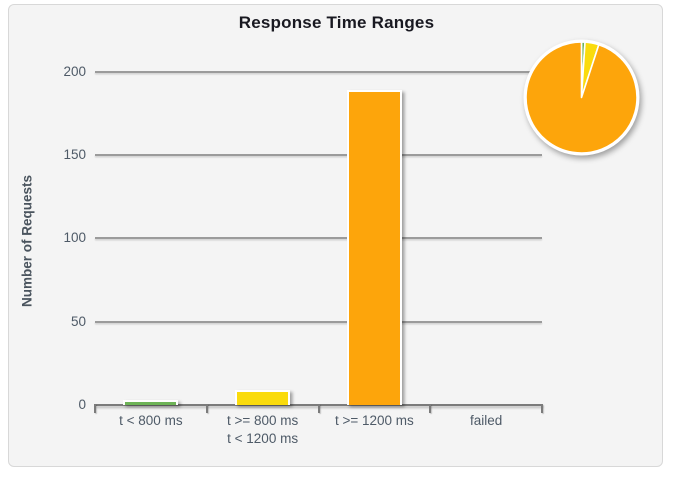  I want to click on pie-chart, so click(581, 97).